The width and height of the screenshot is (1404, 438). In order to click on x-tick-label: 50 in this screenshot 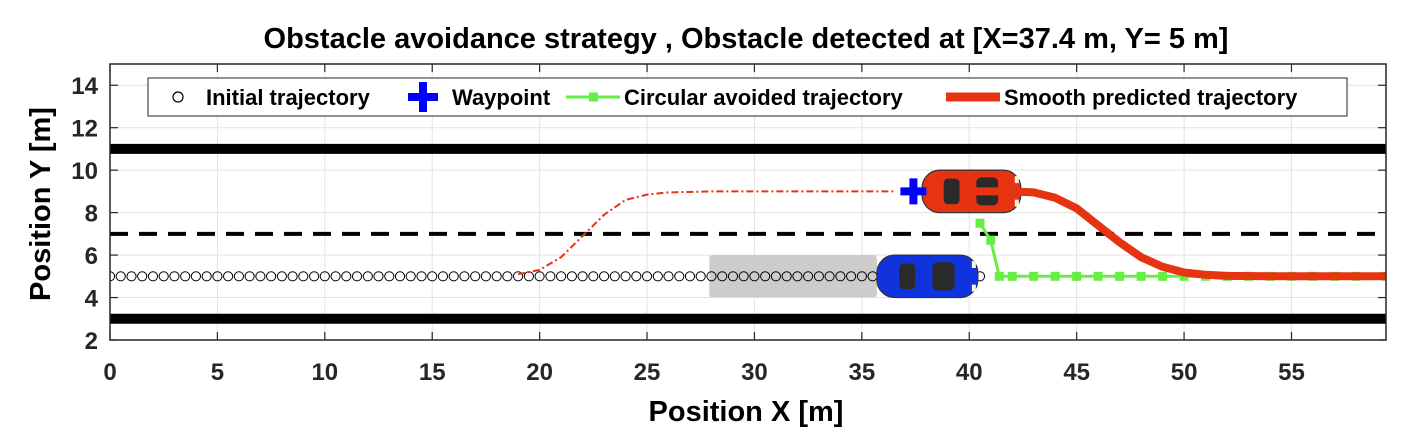, I will do `click(1184, 372)`.